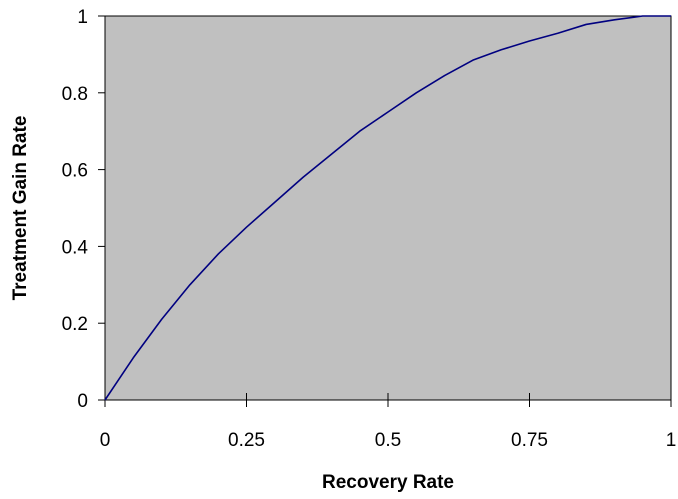  I want to click on y-axis-title: Treatment Gain Rate, so click(20, 208).